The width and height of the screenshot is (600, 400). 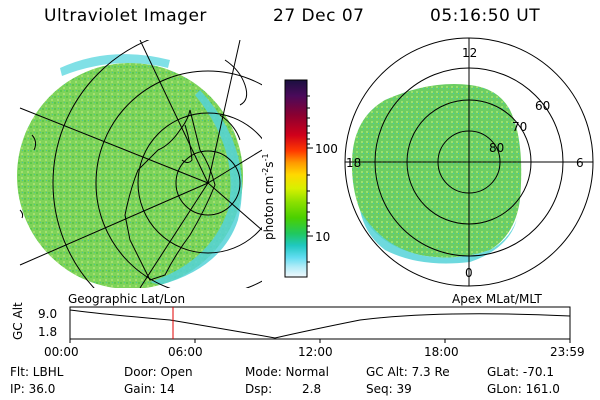 What do you see at coordinates (354, 163) in the screenshot?
I see `mlt-label-18: 18` at bounding box center [354, 163].